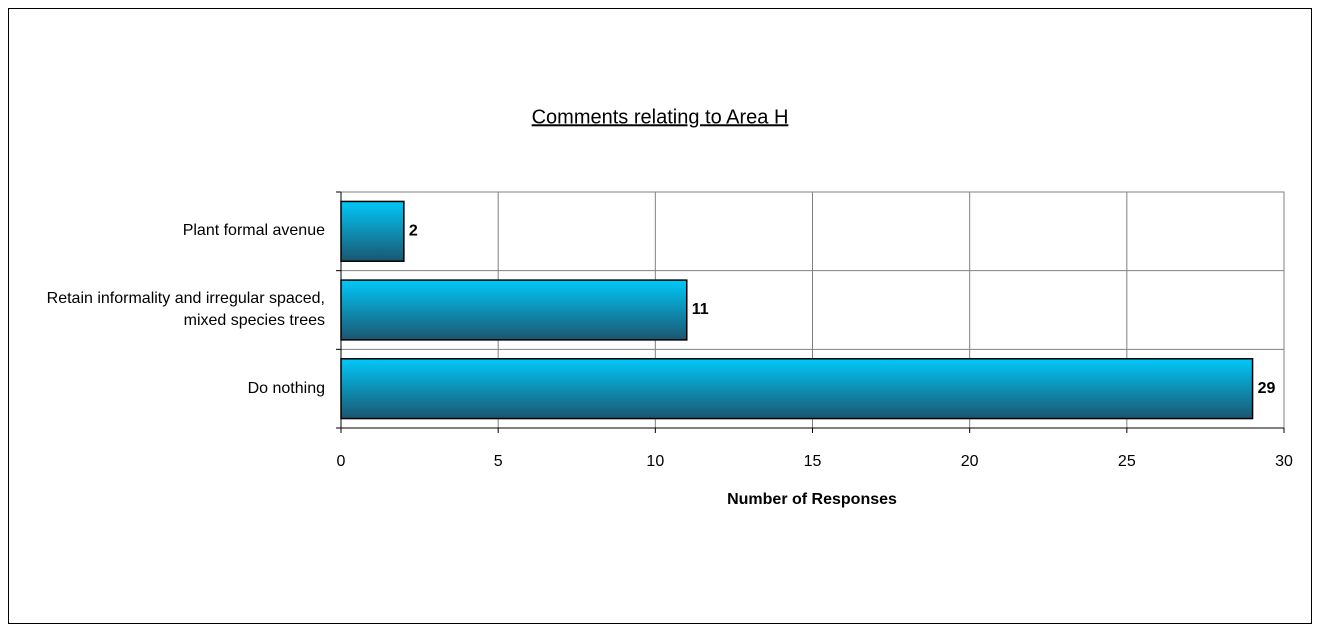  What do you see at coordinates (655, 461) in the screenshot?
I see `x-tick-label: 10` at bounding box center [655, 461].